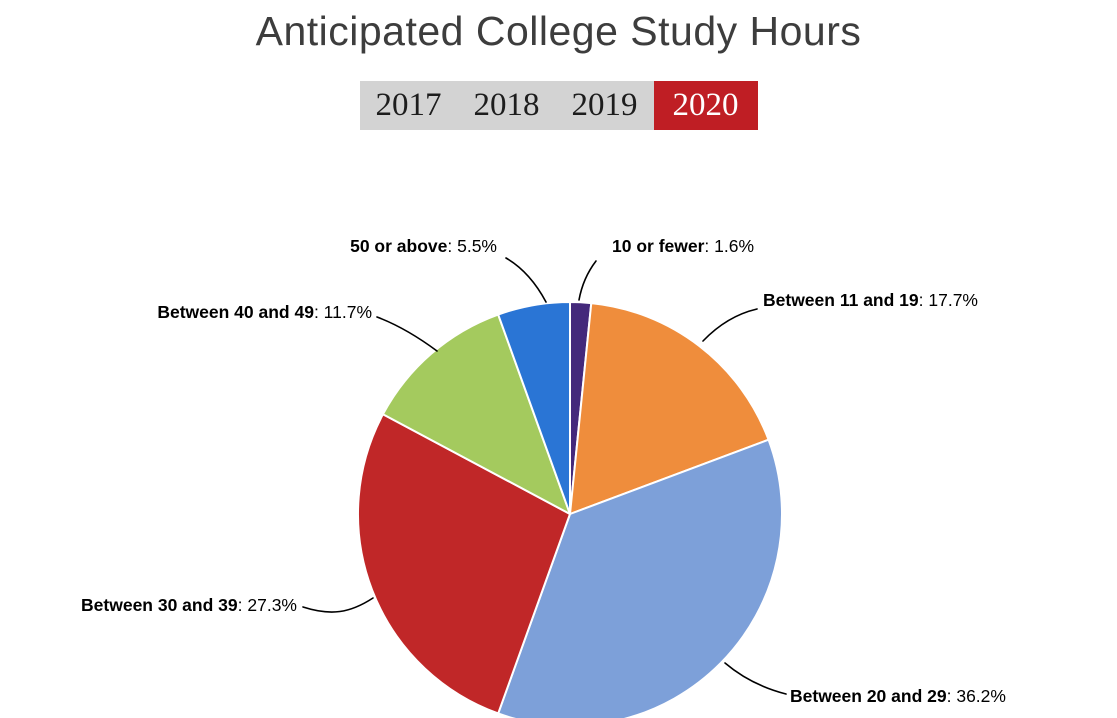  I want to click on slice-label-text: Between 11 and 19, so click(841, 300).